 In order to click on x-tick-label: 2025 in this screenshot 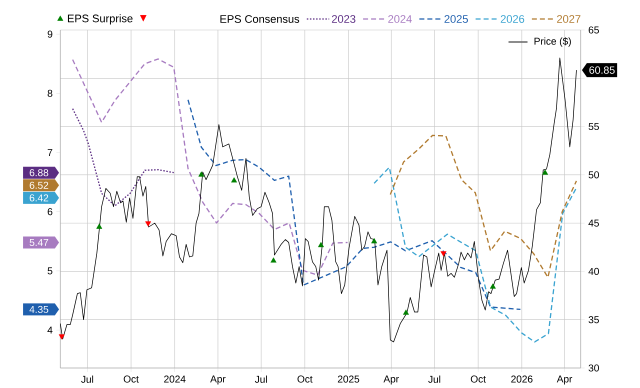, I will do `click(349, 379)`.